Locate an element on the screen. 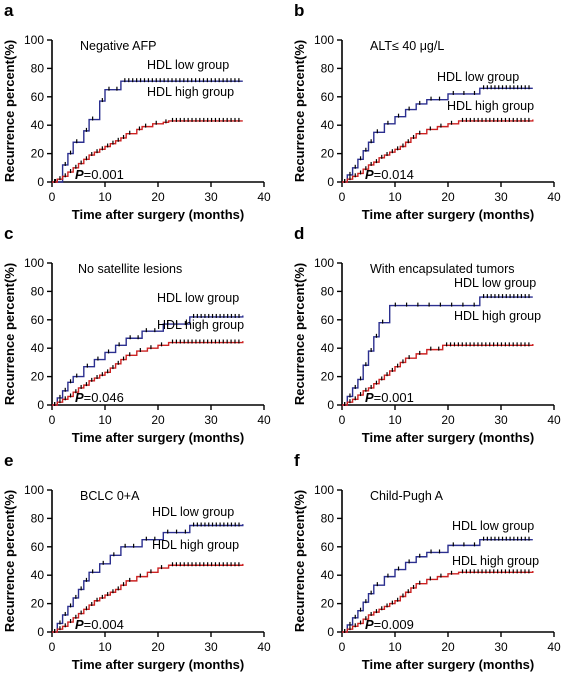  p-value: P=0.046 is located at coordinates (99, 397).